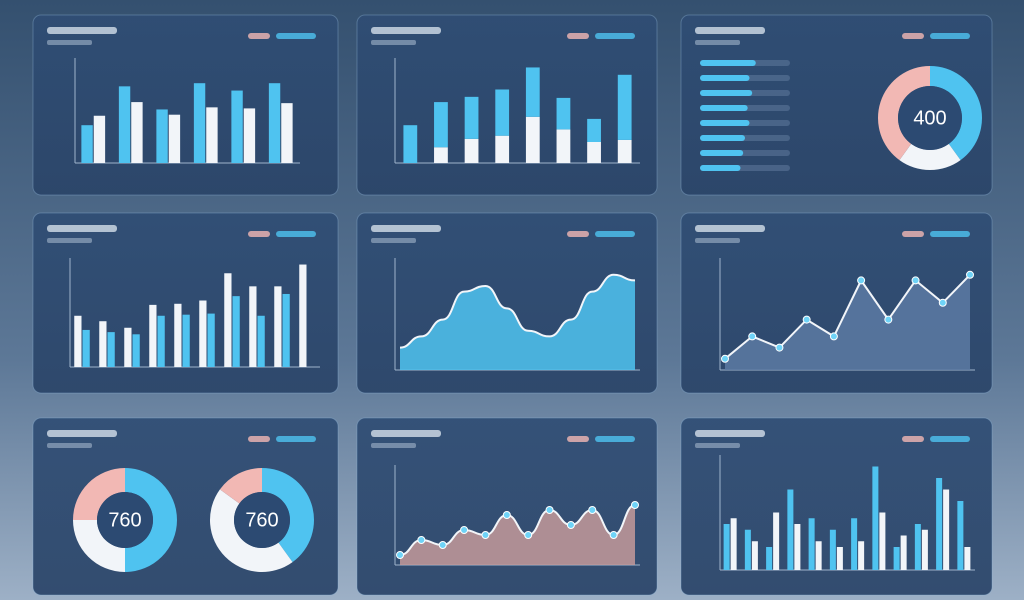 The height and width of the screenshot is (600, 1024). I want to click on panel, so click(836, 506).